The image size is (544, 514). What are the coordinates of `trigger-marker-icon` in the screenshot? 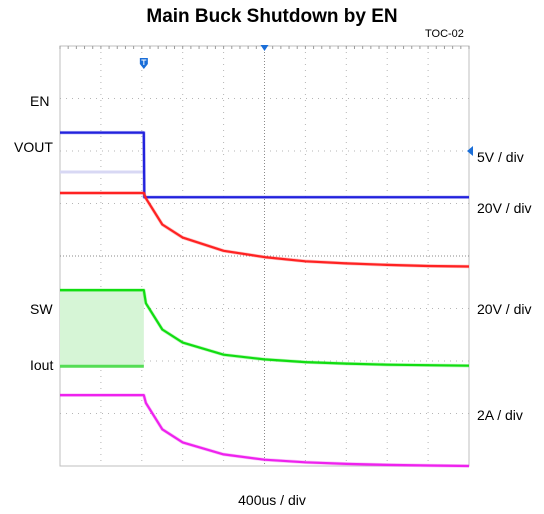 It's located at (143, 63).